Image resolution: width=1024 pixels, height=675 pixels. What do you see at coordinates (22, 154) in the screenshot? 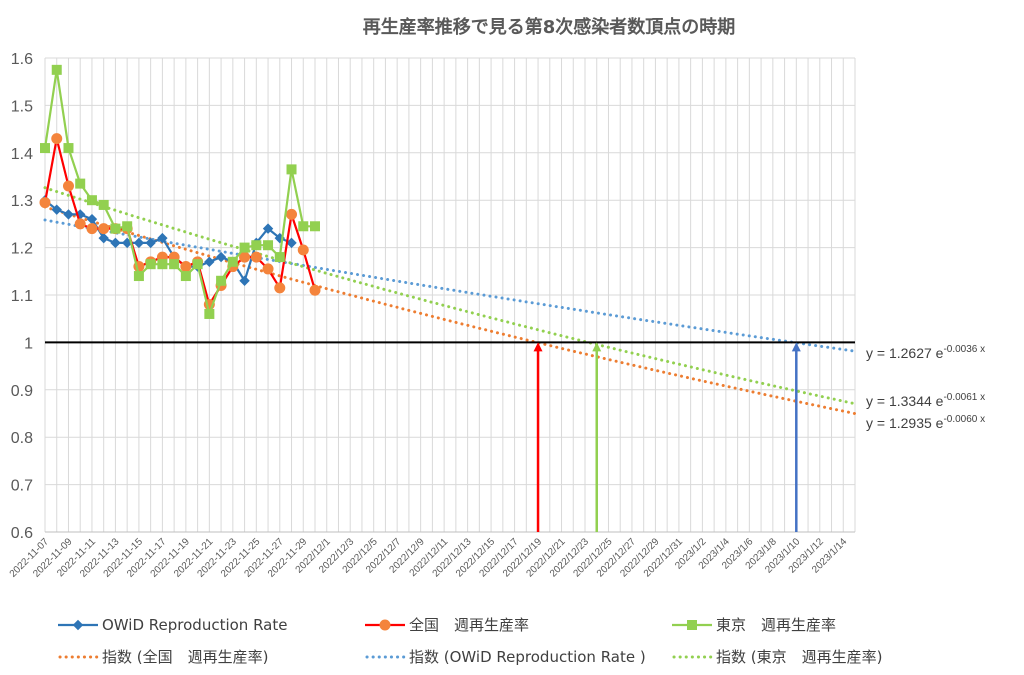
I see `y-tick-label: 1.4` at bounding box center [22, 154].